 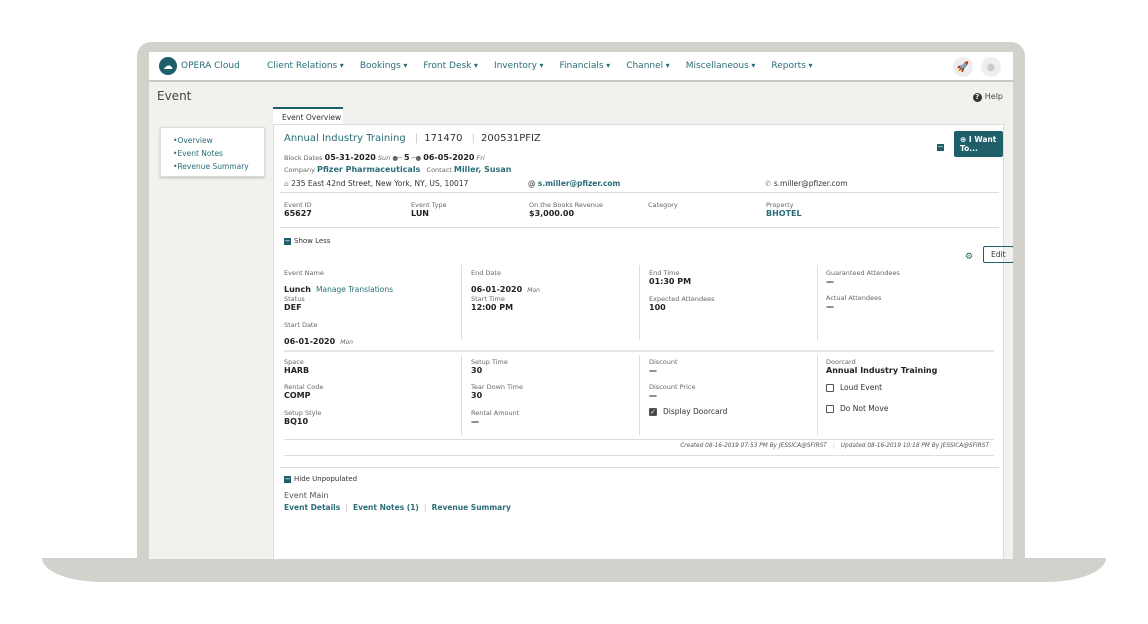 What do you see at coordinates (308, 116) in the screenshot?
I see `tab-event-overview: Event Overview` at bounding box center [308, 116].